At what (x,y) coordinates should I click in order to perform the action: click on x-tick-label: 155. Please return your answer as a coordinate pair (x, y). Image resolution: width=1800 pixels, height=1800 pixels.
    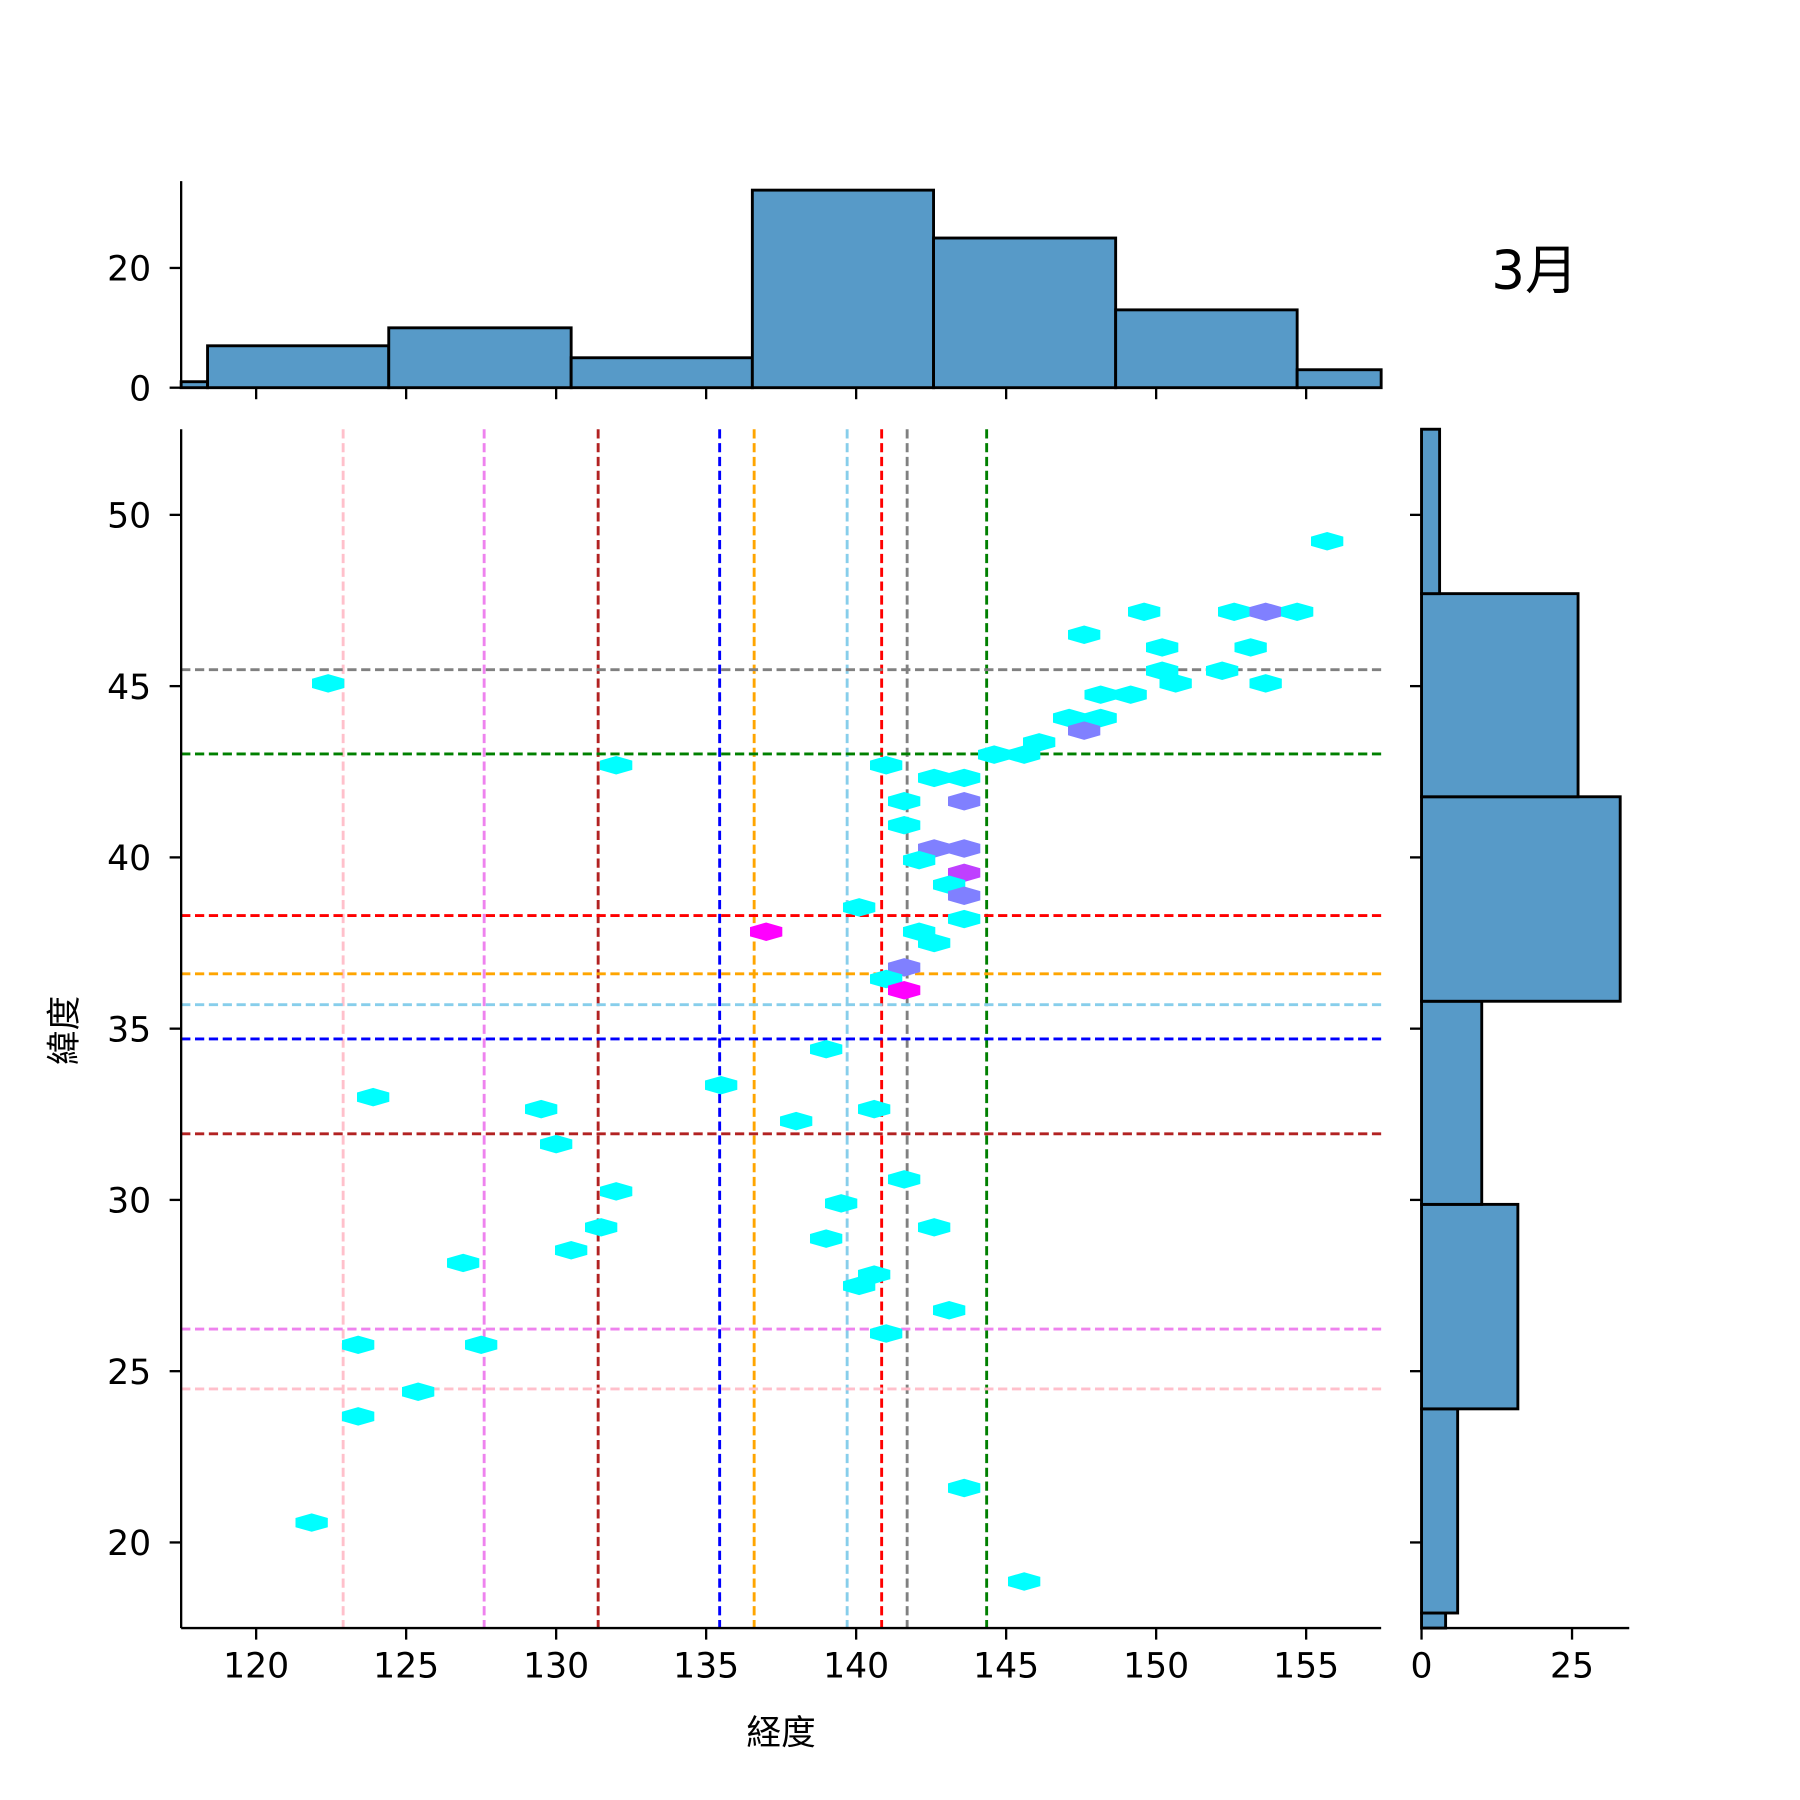
    Looking at the image, I should click on (1306, 1667).